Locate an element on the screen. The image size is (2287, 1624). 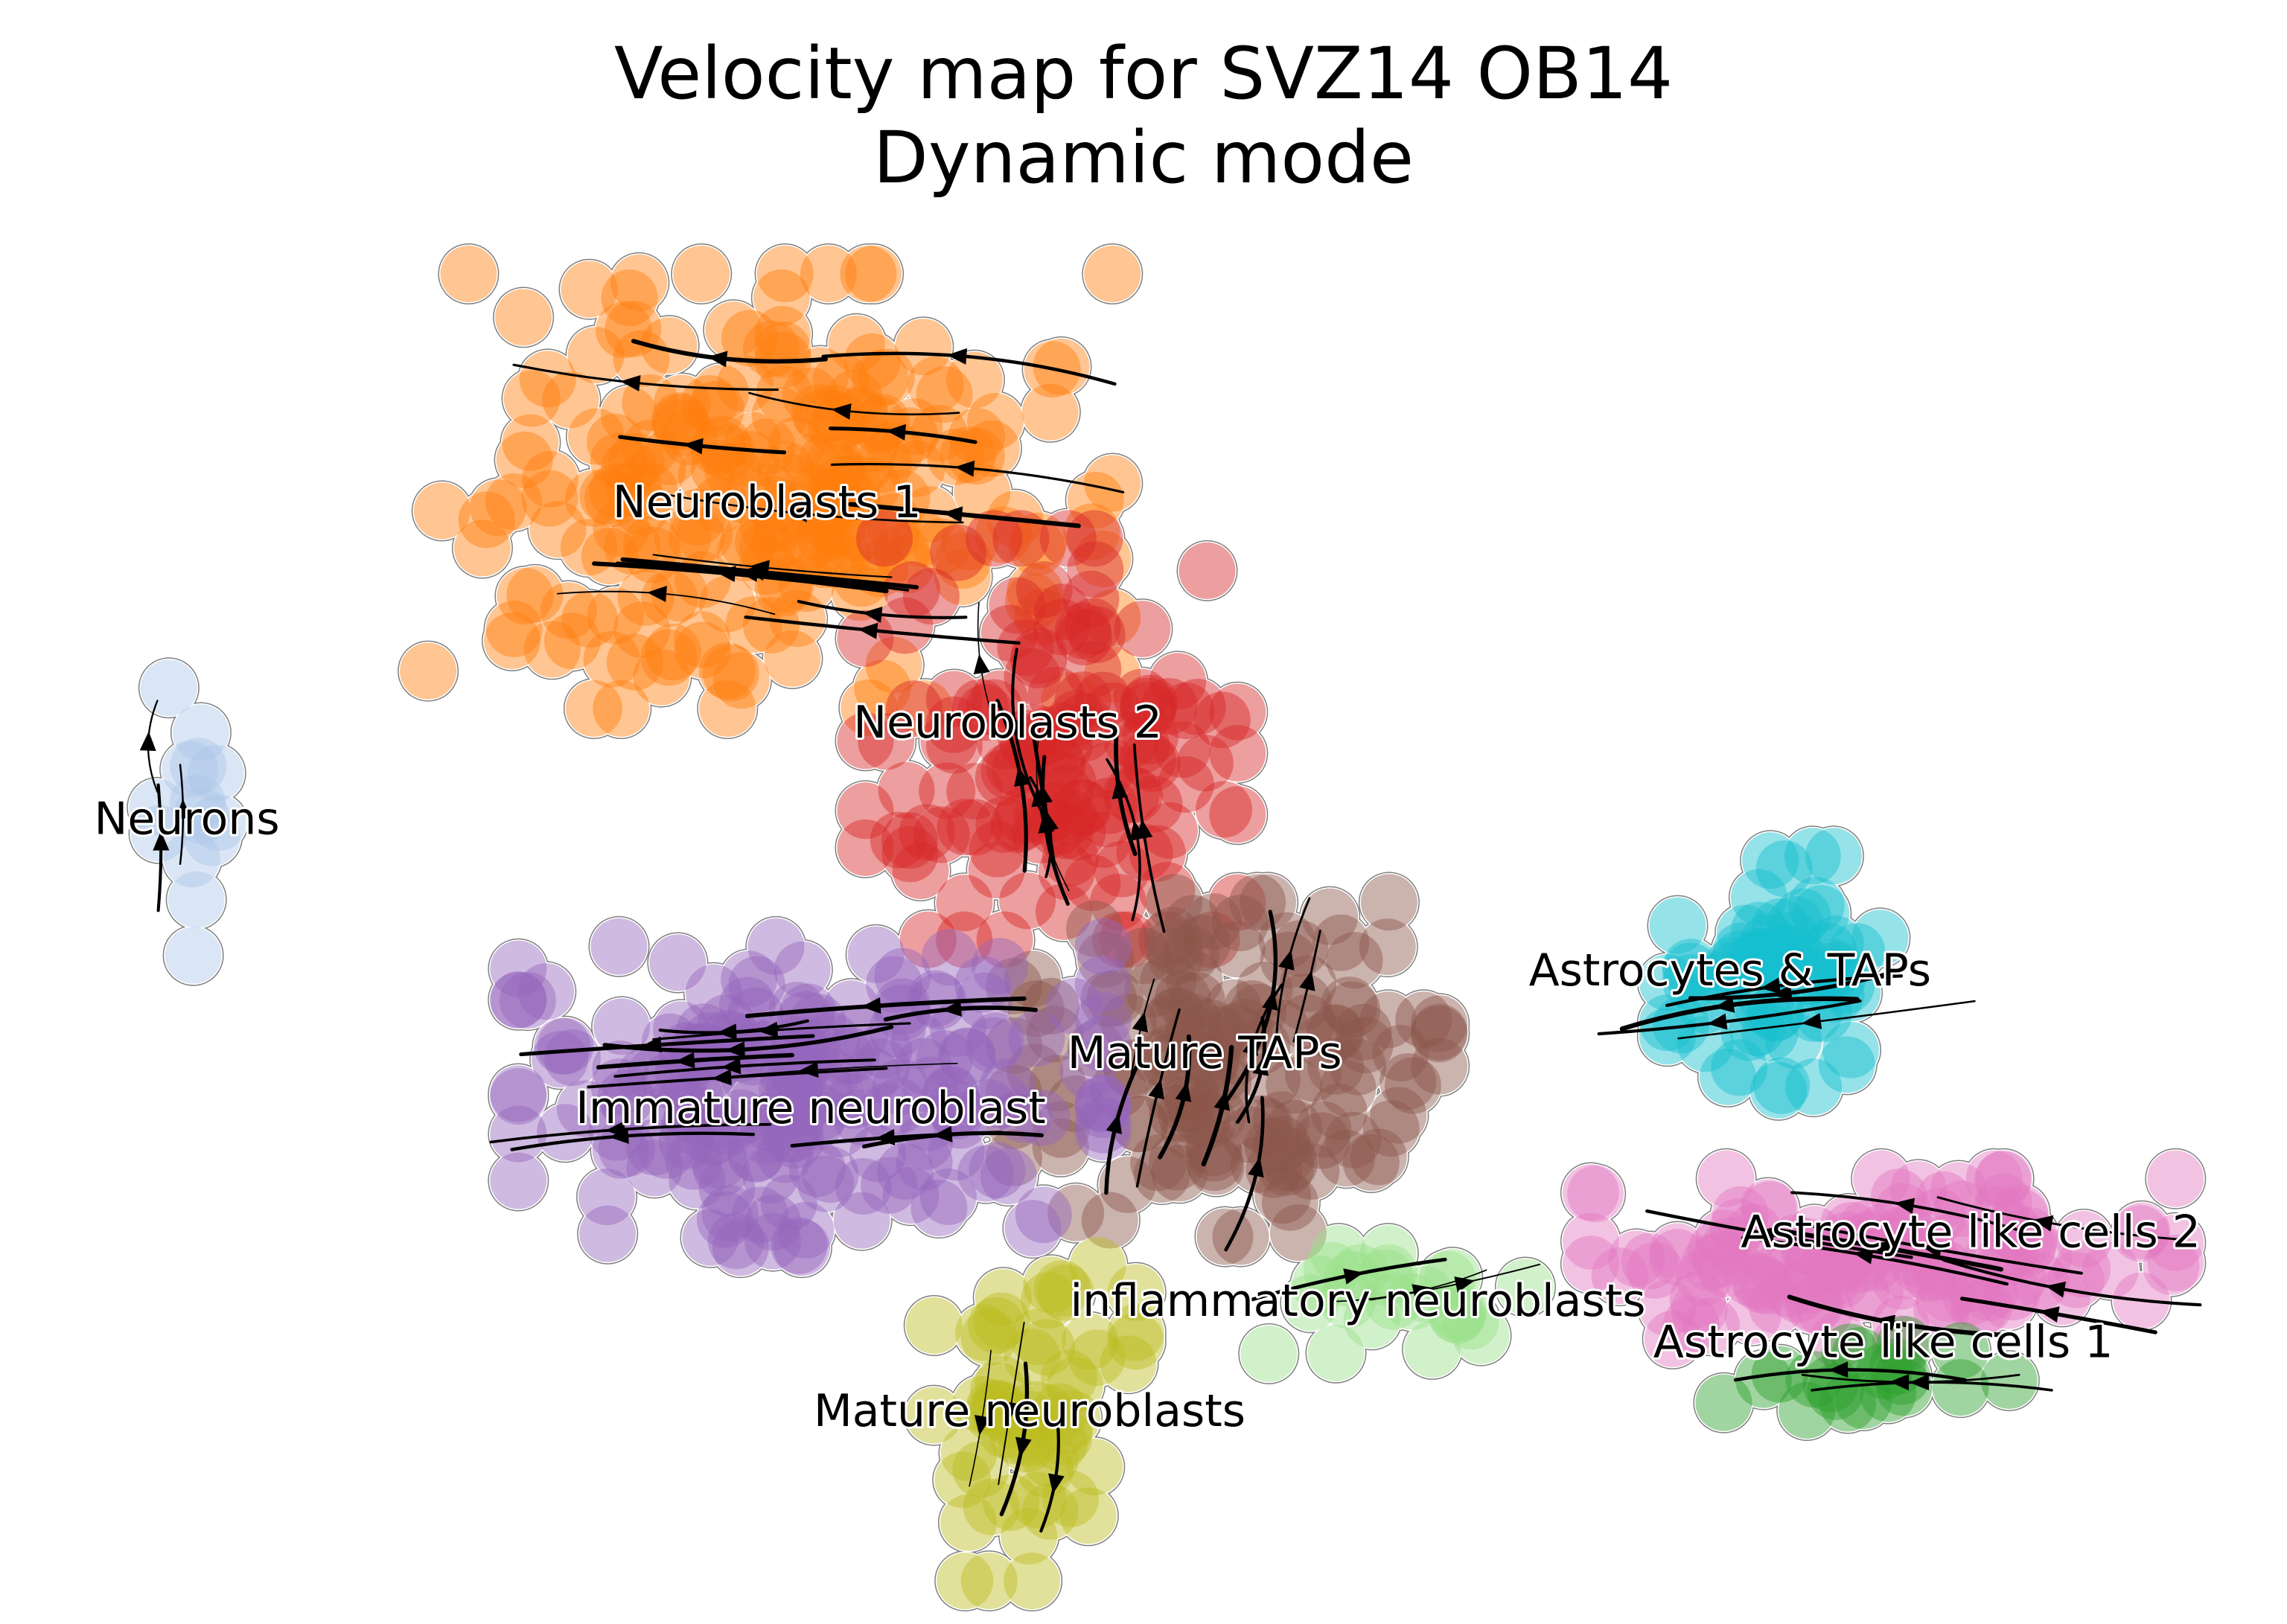
cluster-label-mature-taps: Mature TAPs is located at coordinates (1205, 1053).